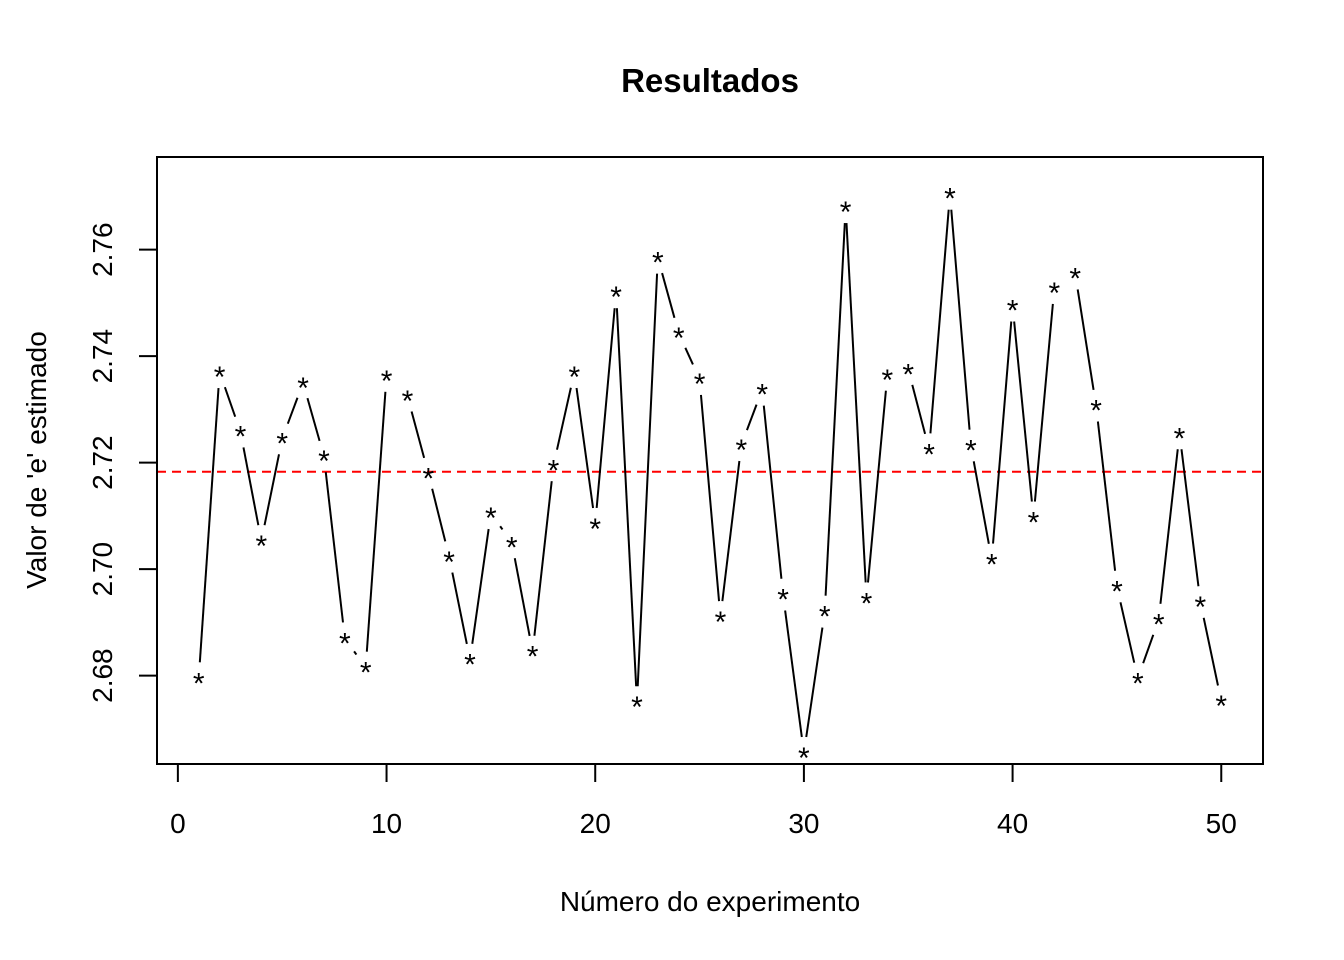  I want to click on x-tick-label: 30, so click(803, 823).